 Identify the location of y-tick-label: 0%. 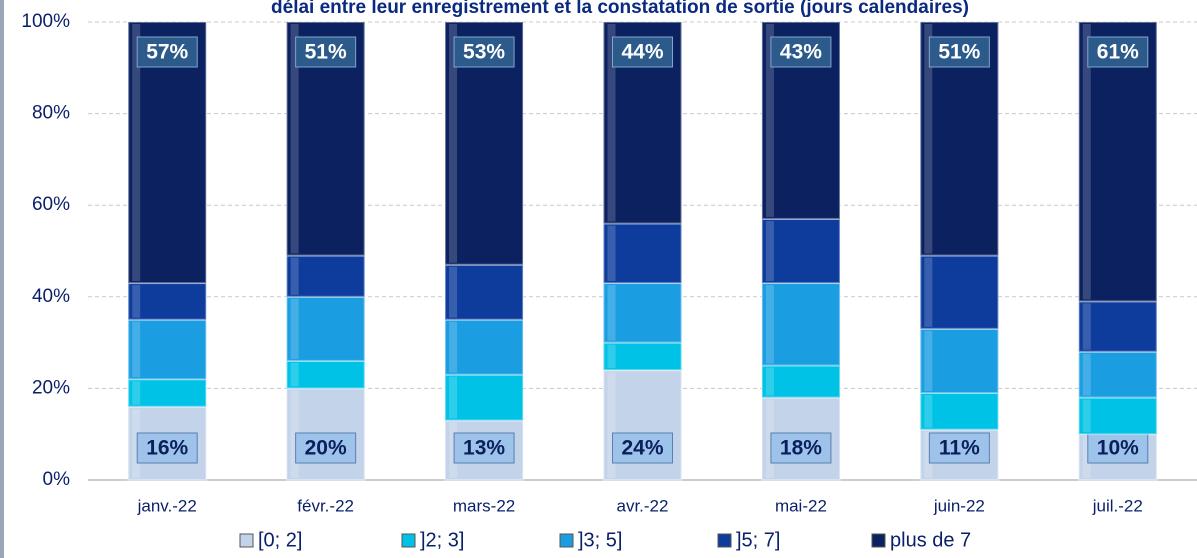
(57, 479).